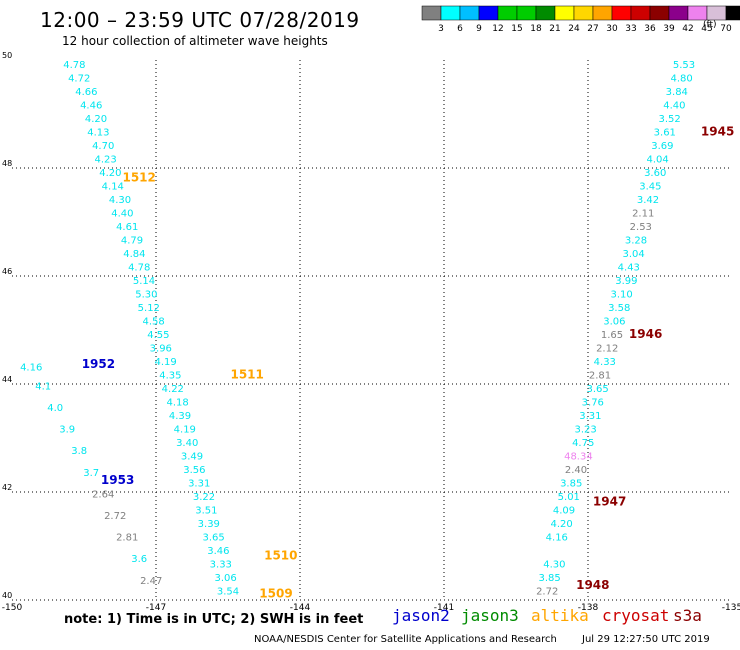 Image resolution: width=740 pixels, height=650 pixels. What do you see at coordinates (674, 106) in the screenshot?
I see `wave-height-value: 4.40` at bounding box center [674, 106].